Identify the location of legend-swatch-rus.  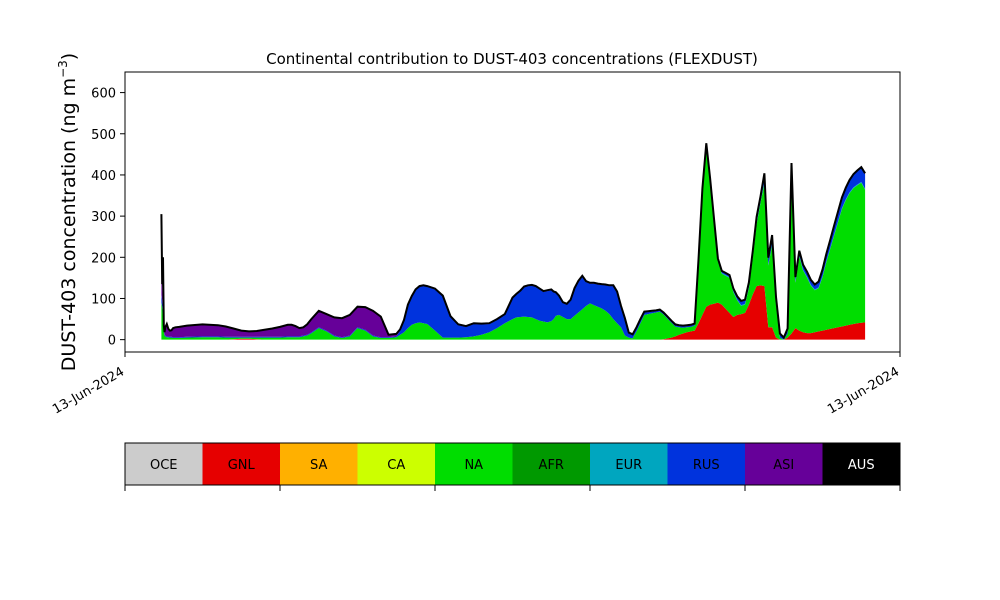
(706, 464).